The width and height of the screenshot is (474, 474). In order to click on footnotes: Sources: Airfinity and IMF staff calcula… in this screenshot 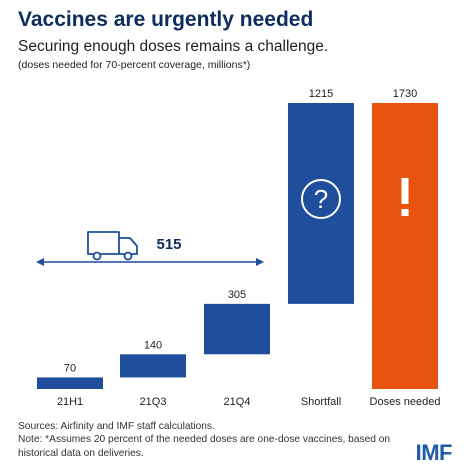, I will do `click(208, 440)`.